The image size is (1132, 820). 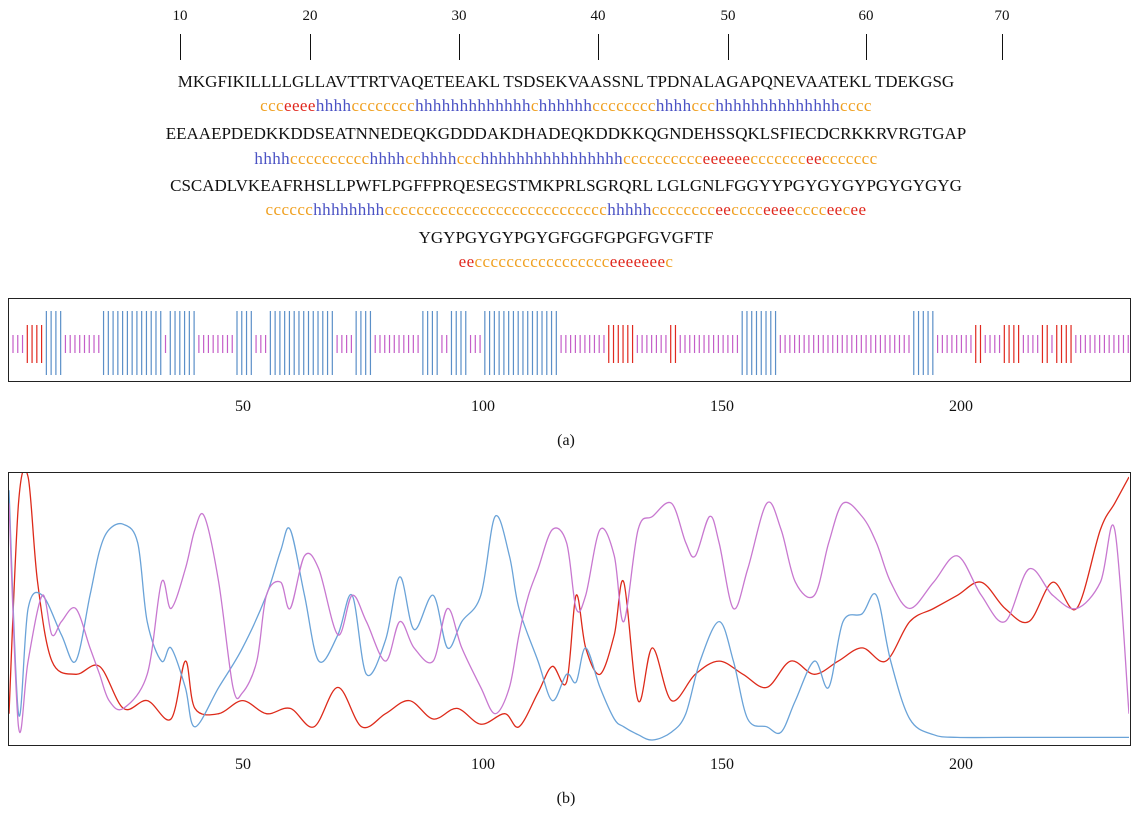 I want to click on ruler-label: 10, so click(x=180, y=16).